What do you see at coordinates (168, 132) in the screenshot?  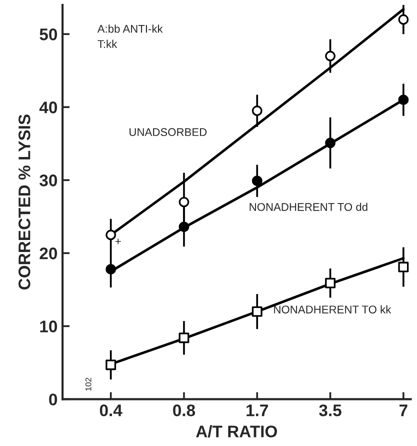 I see `annotation: UNADSORBED` at bounding box center [168, 132].